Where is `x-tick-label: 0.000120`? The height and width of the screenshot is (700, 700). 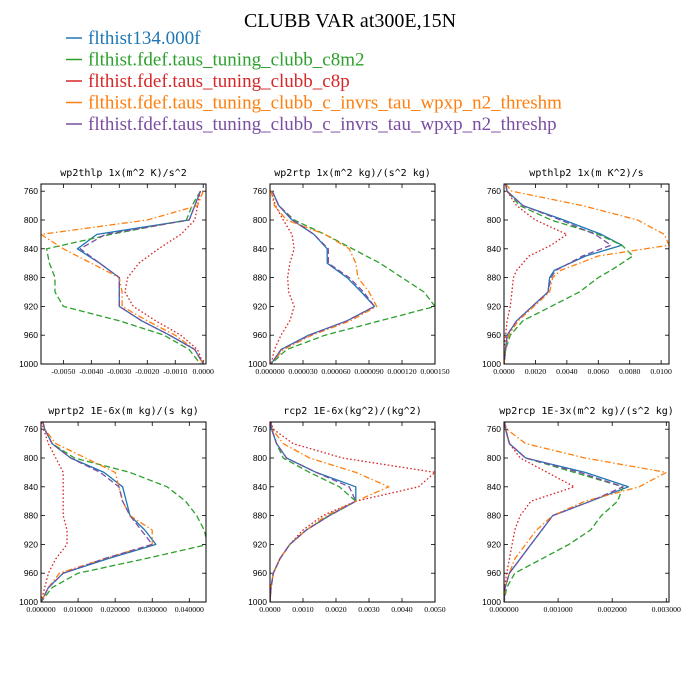
x-tick-label: 0.000120 is located at coordinates (401, 371).